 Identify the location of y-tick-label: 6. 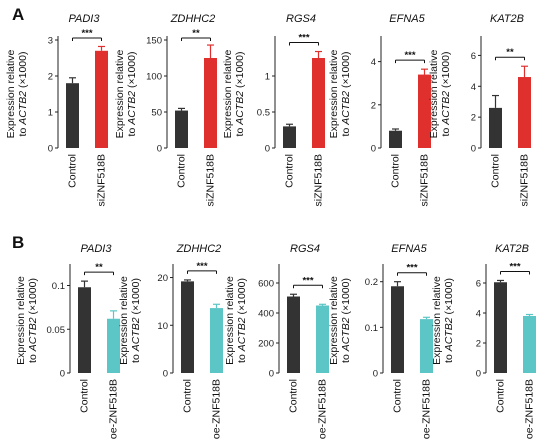
(473, 56).